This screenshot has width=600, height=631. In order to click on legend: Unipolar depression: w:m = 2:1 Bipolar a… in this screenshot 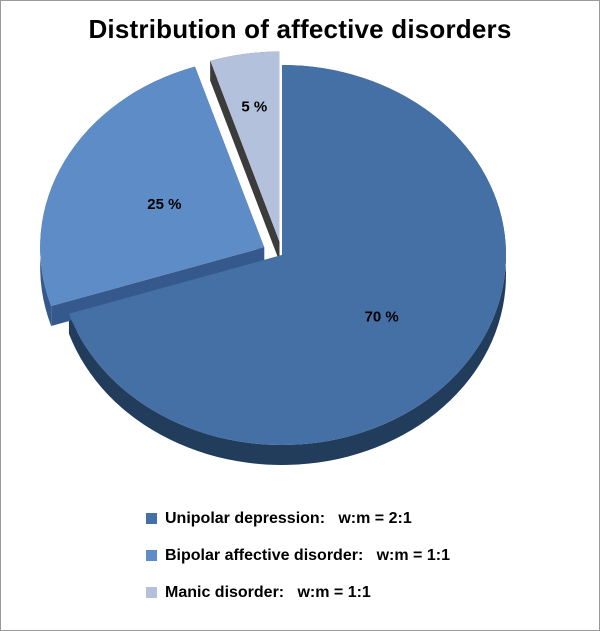, I will do `click(298, 555)`.